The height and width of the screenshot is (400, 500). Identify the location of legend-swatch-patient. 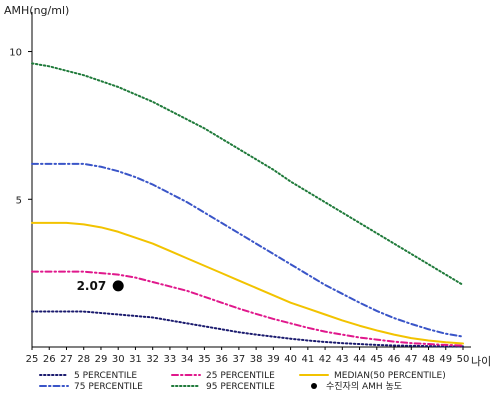
(314, 386).